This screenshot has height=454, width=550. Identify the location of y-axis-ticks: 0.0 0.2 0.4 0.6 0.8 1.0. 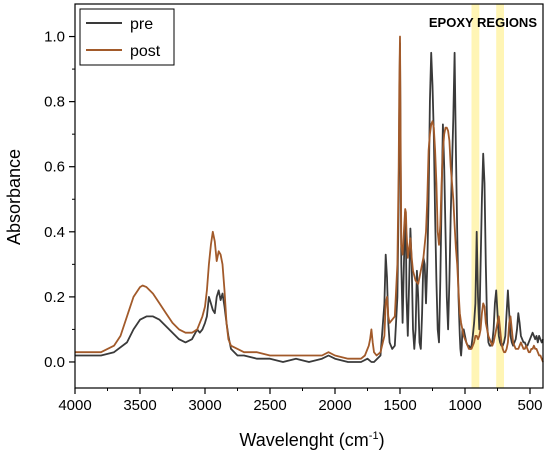
(59, 200).